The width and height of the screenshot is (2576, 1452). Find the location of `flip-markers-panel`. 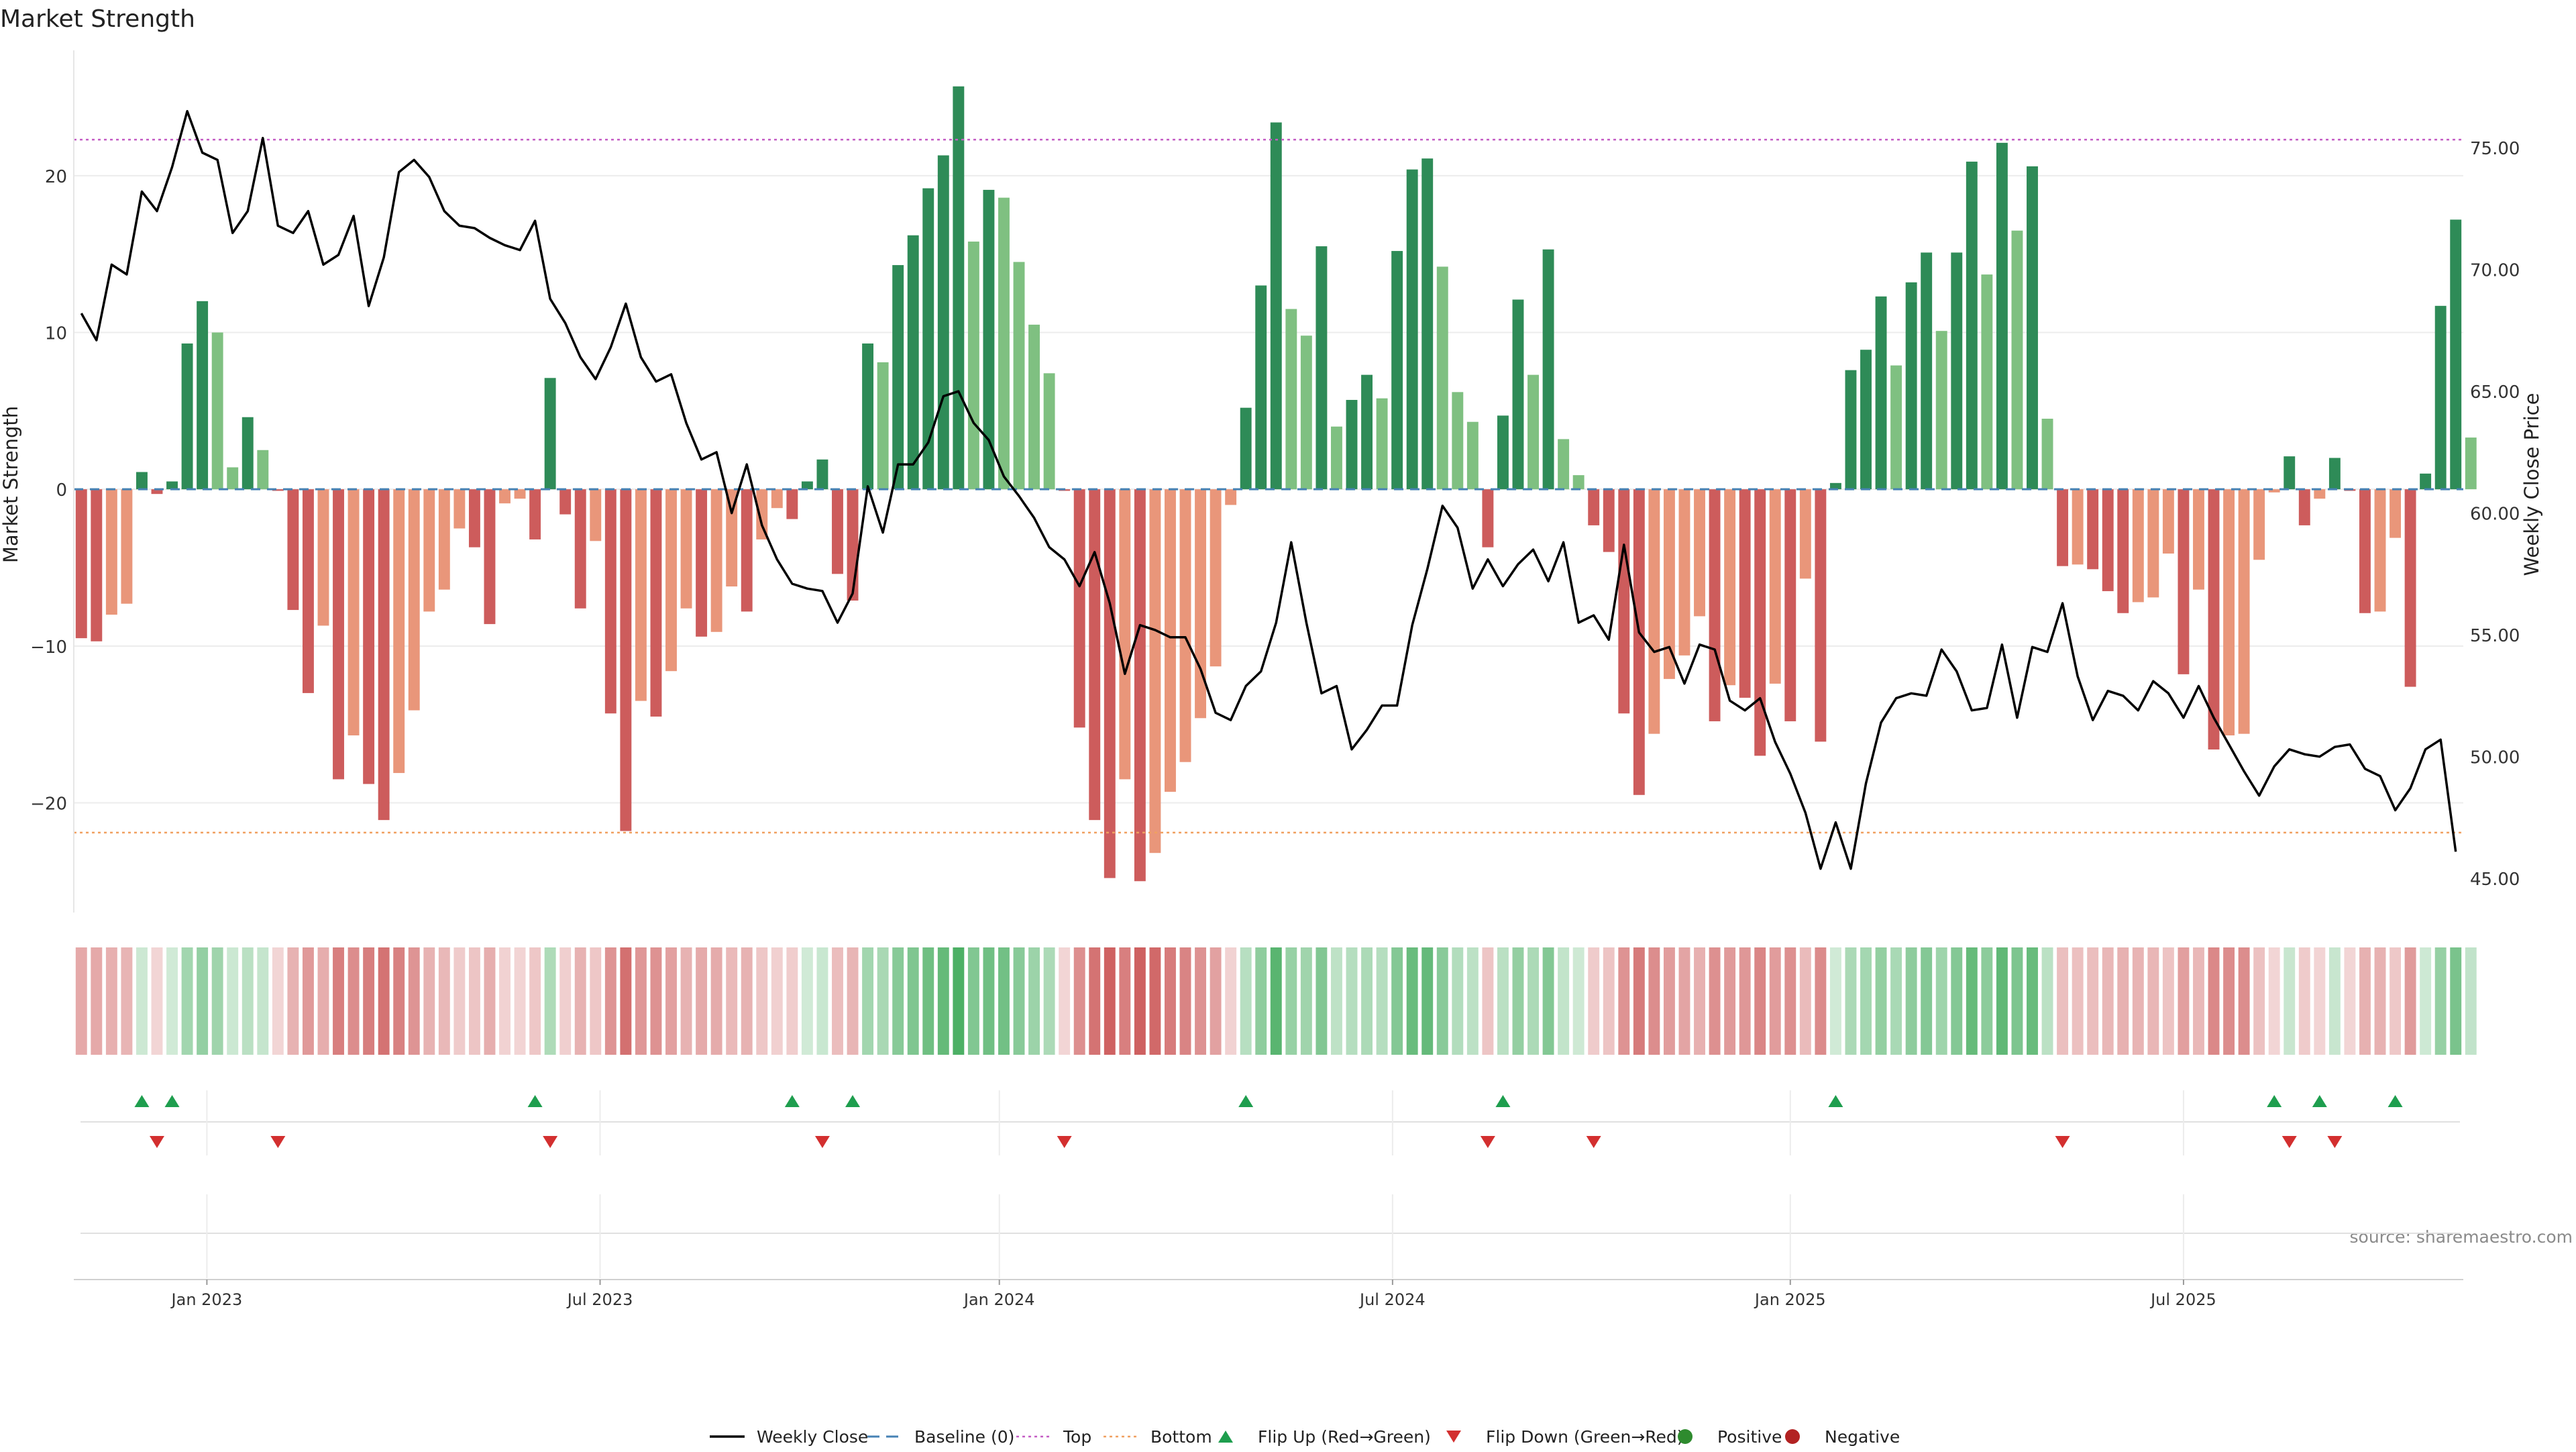

flip-markers-panel is located at coordinates (1270, 1184).